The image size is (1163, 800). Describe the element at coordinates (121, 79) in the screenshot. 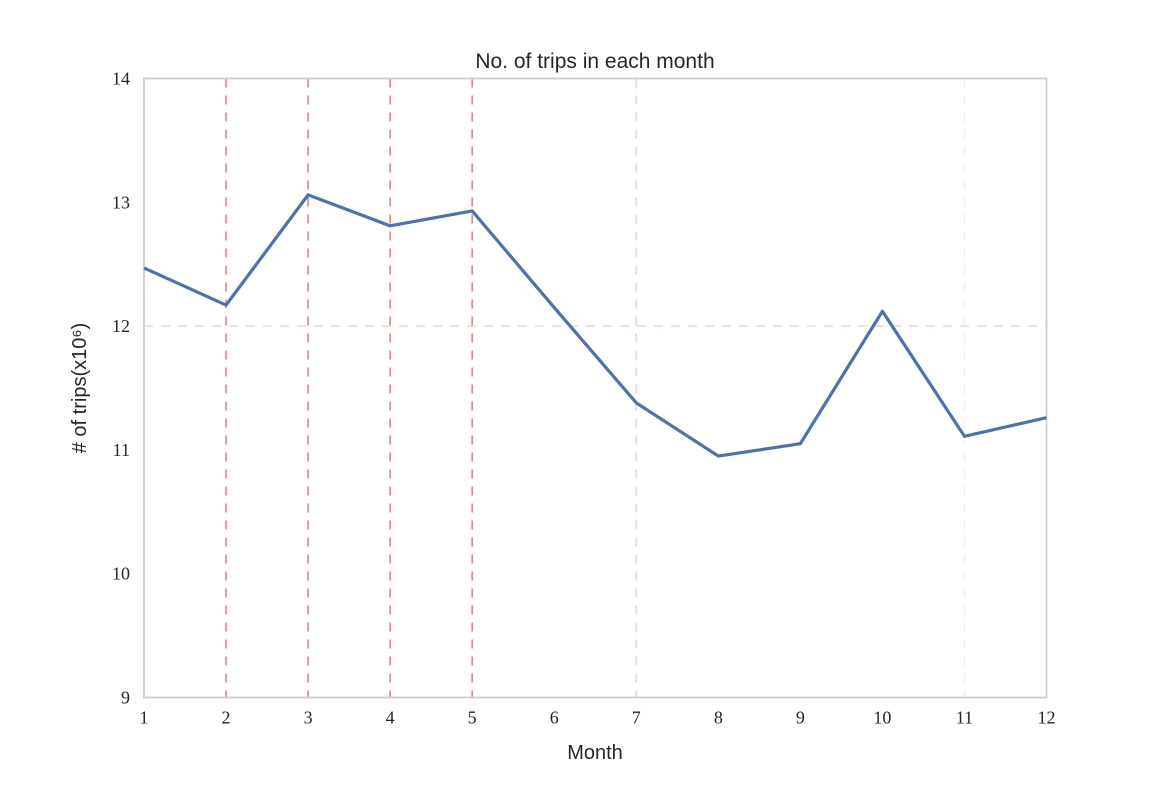

I see `y-tick-label: 14` at that location.